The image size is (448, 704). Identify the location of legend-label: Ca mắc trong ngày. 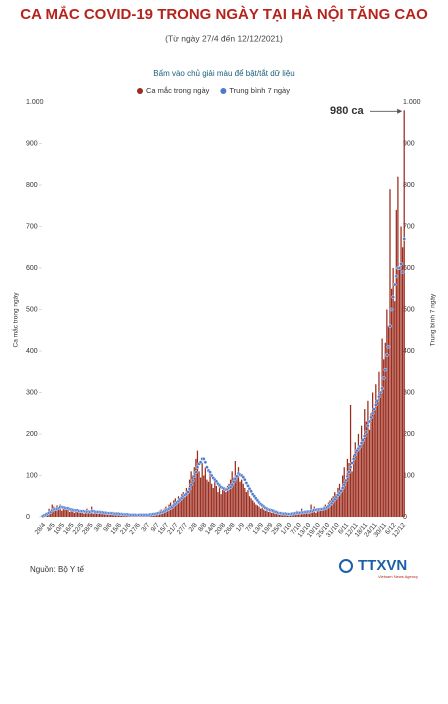
(178, 90).